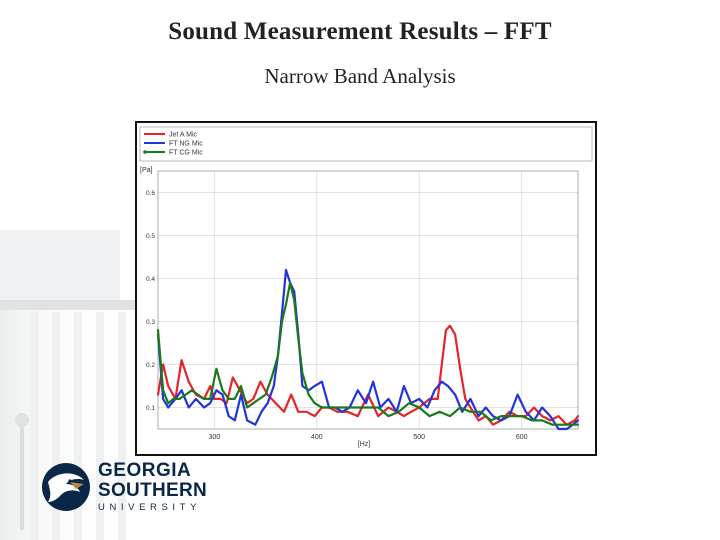  Describe the element at coordinates (66, 487) in the screenshot. I see `eagle-head-icon` at that location.